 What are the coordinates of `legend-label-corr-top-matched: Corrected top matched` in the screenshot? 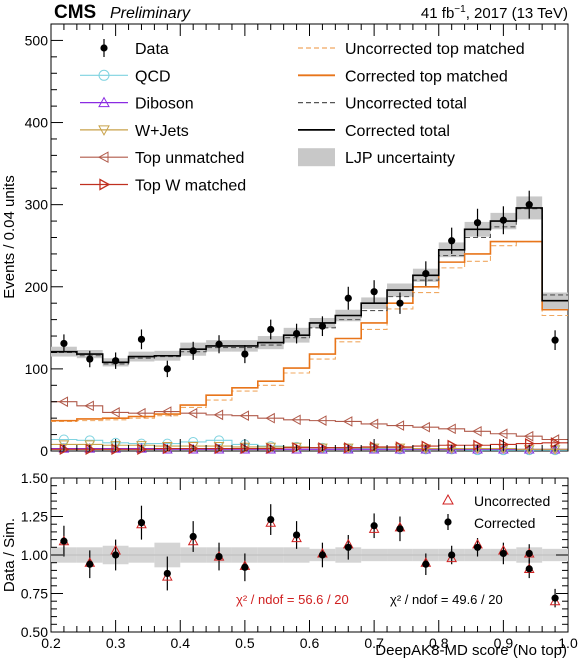 It's located at (426, 76).